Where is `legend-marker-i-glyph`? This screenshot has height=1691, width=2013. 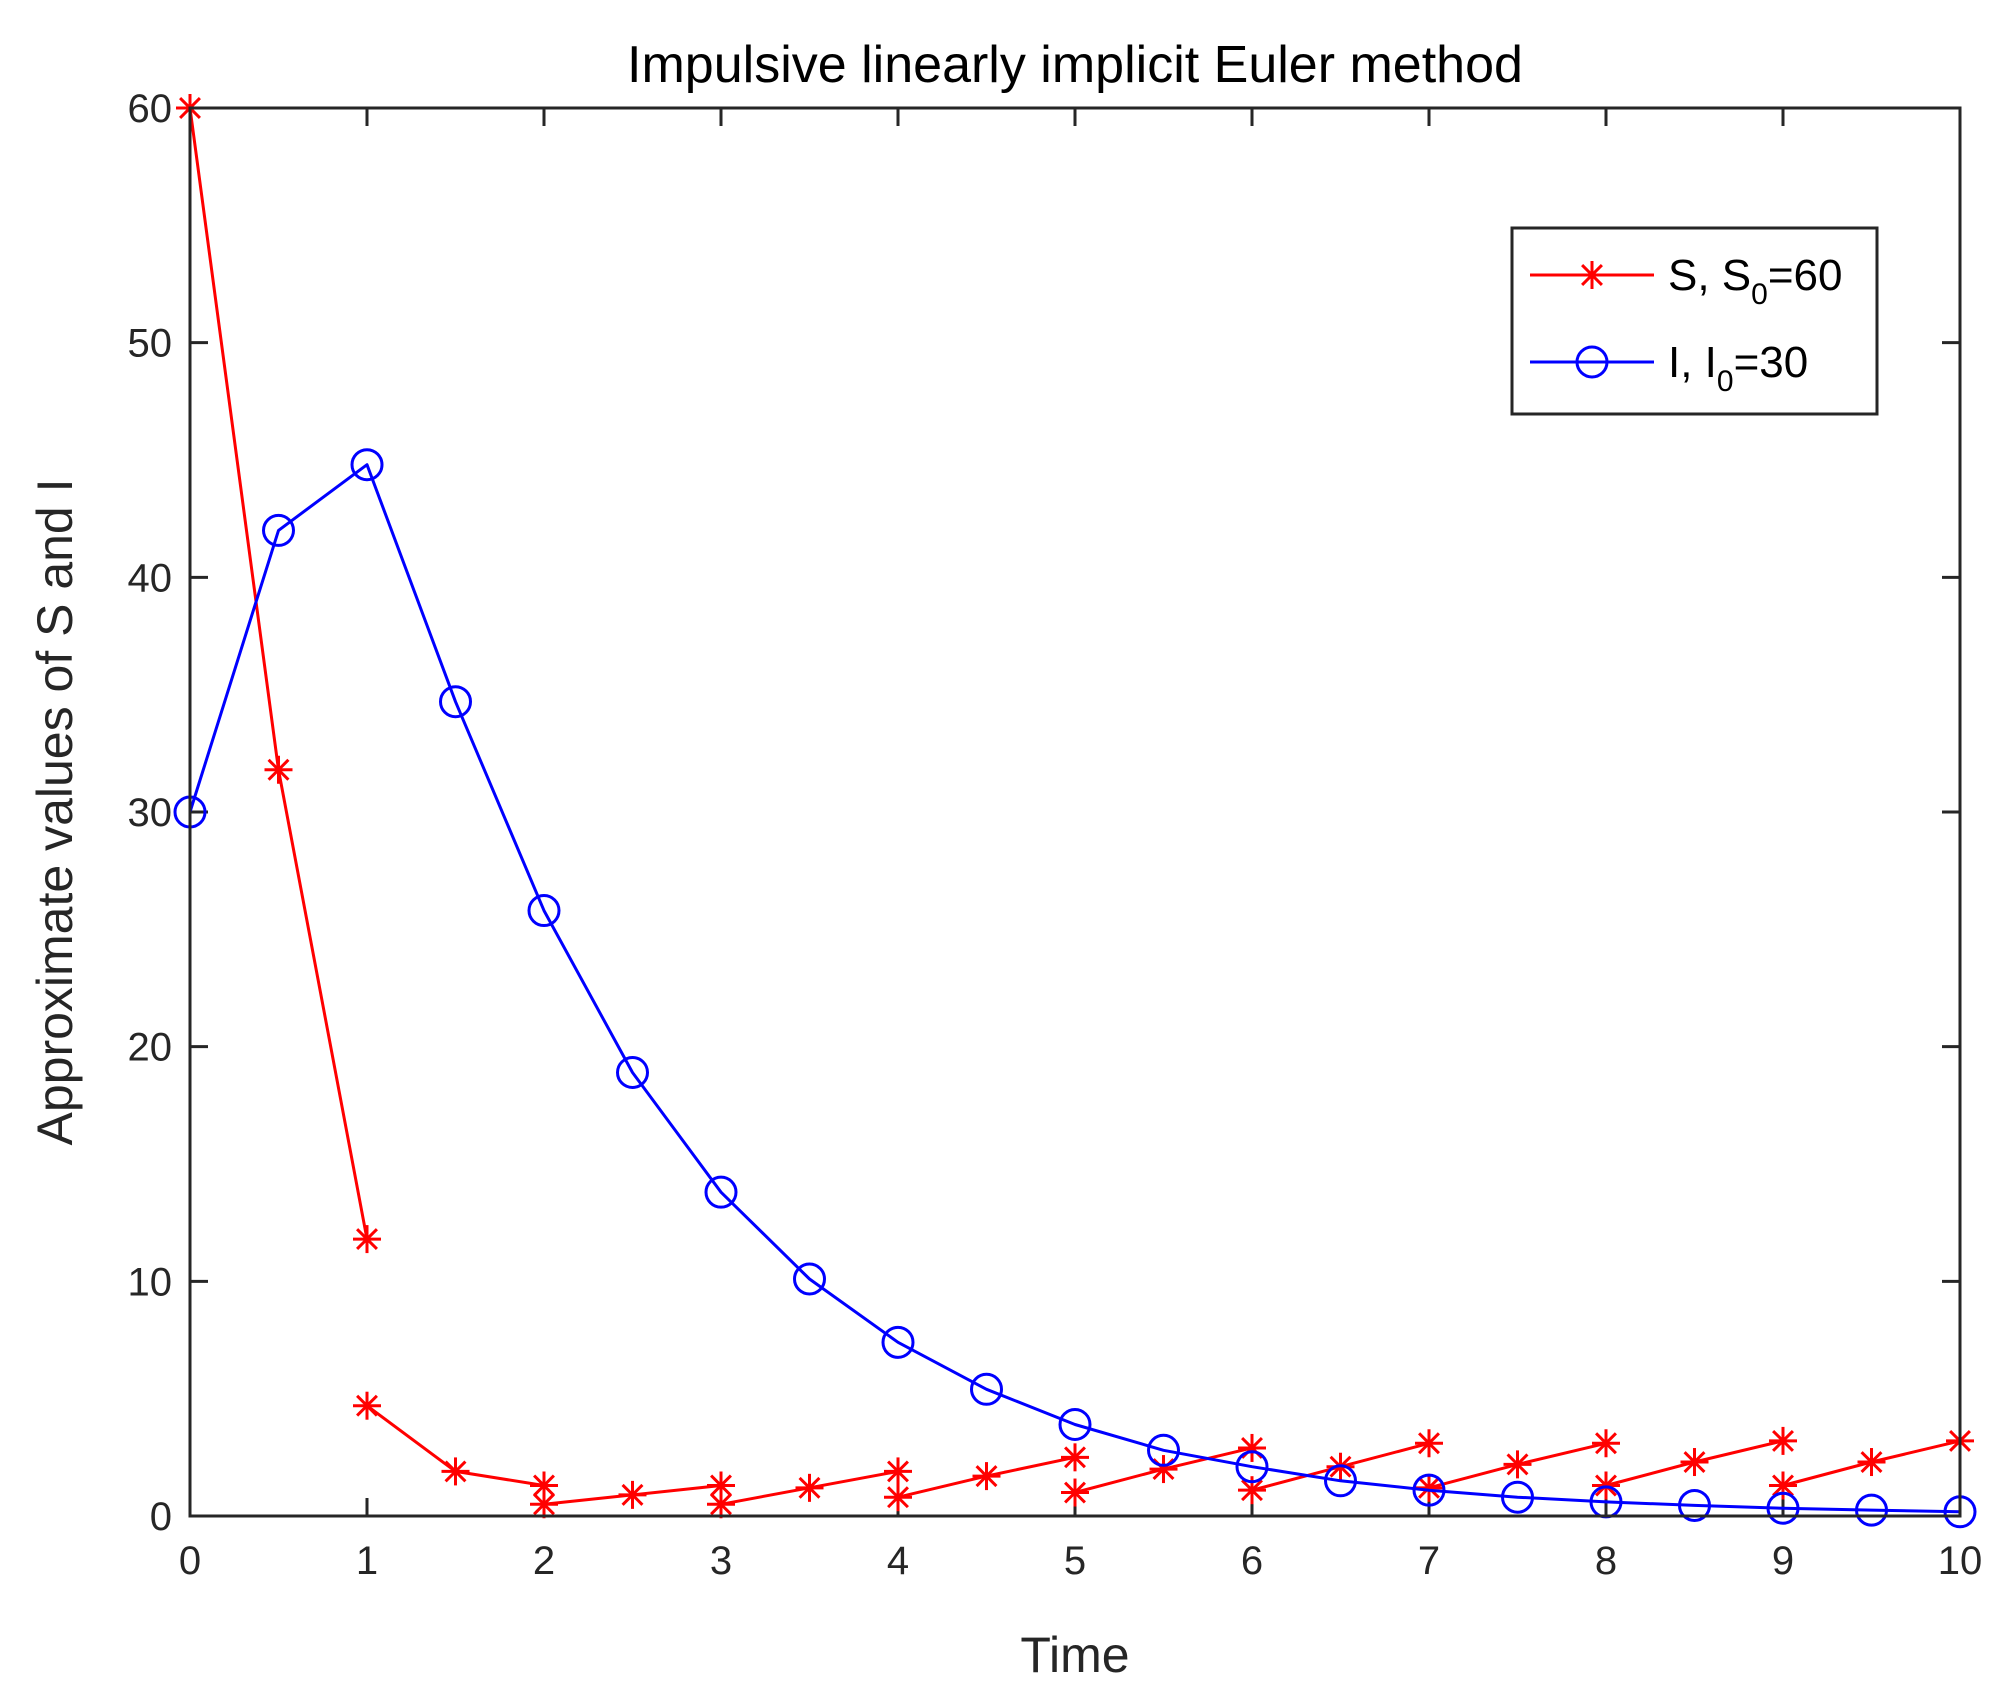
legend-marker-i-glyph is located at coordinates (1592, 362).